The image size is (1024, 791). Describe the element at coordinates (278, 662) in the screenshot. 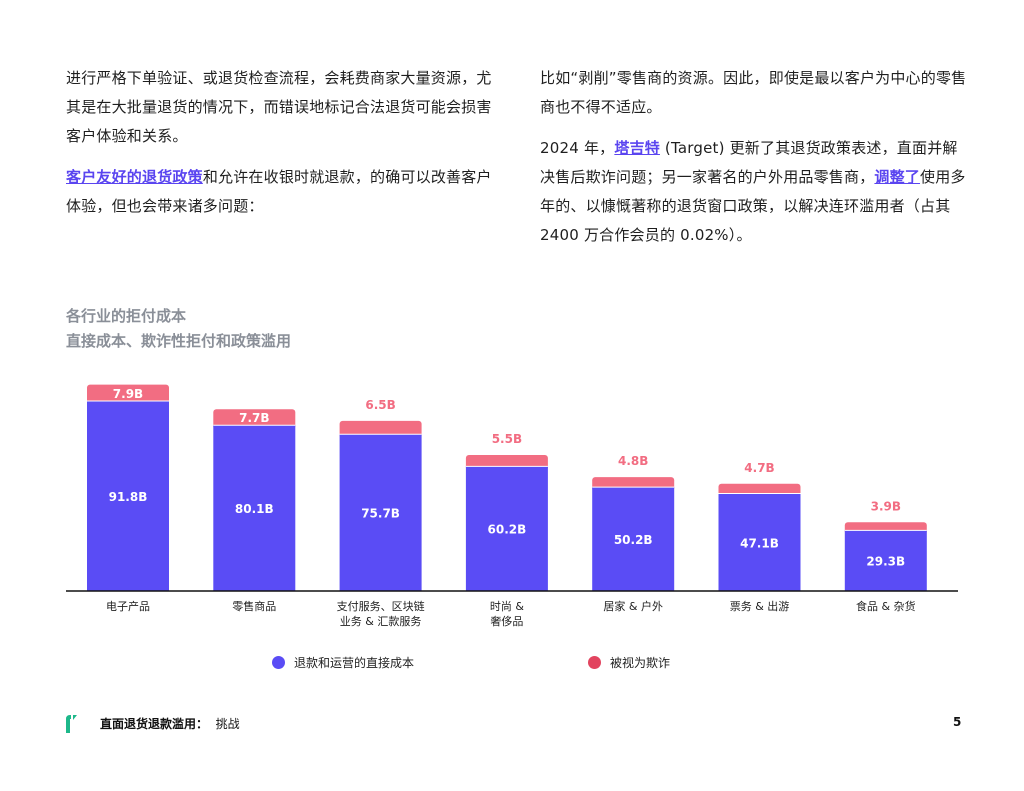

I see `legend-dot-direct-cost` at that location.